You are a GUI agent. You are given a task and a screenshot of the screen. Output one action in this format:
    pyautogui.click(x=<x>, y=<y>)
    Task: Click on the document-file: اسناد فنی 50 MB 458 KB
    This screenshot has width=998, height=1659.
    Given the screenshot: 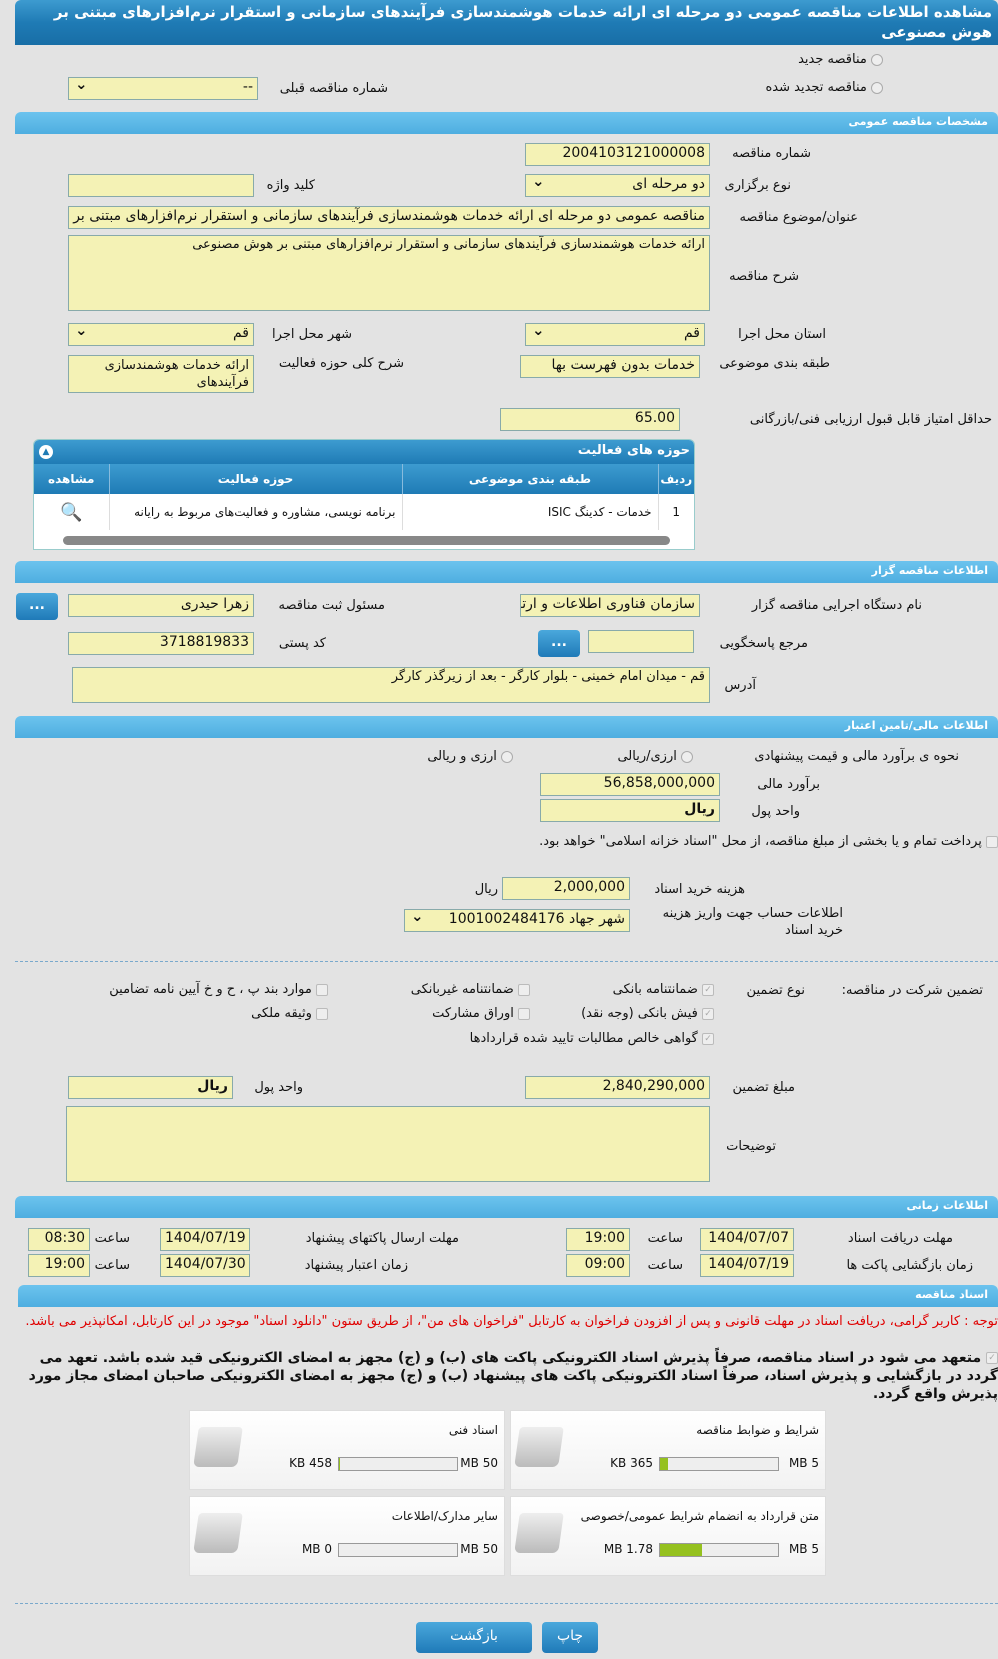 What is the action you would take?
    pyautogui.click(x=347, y=1450)
    